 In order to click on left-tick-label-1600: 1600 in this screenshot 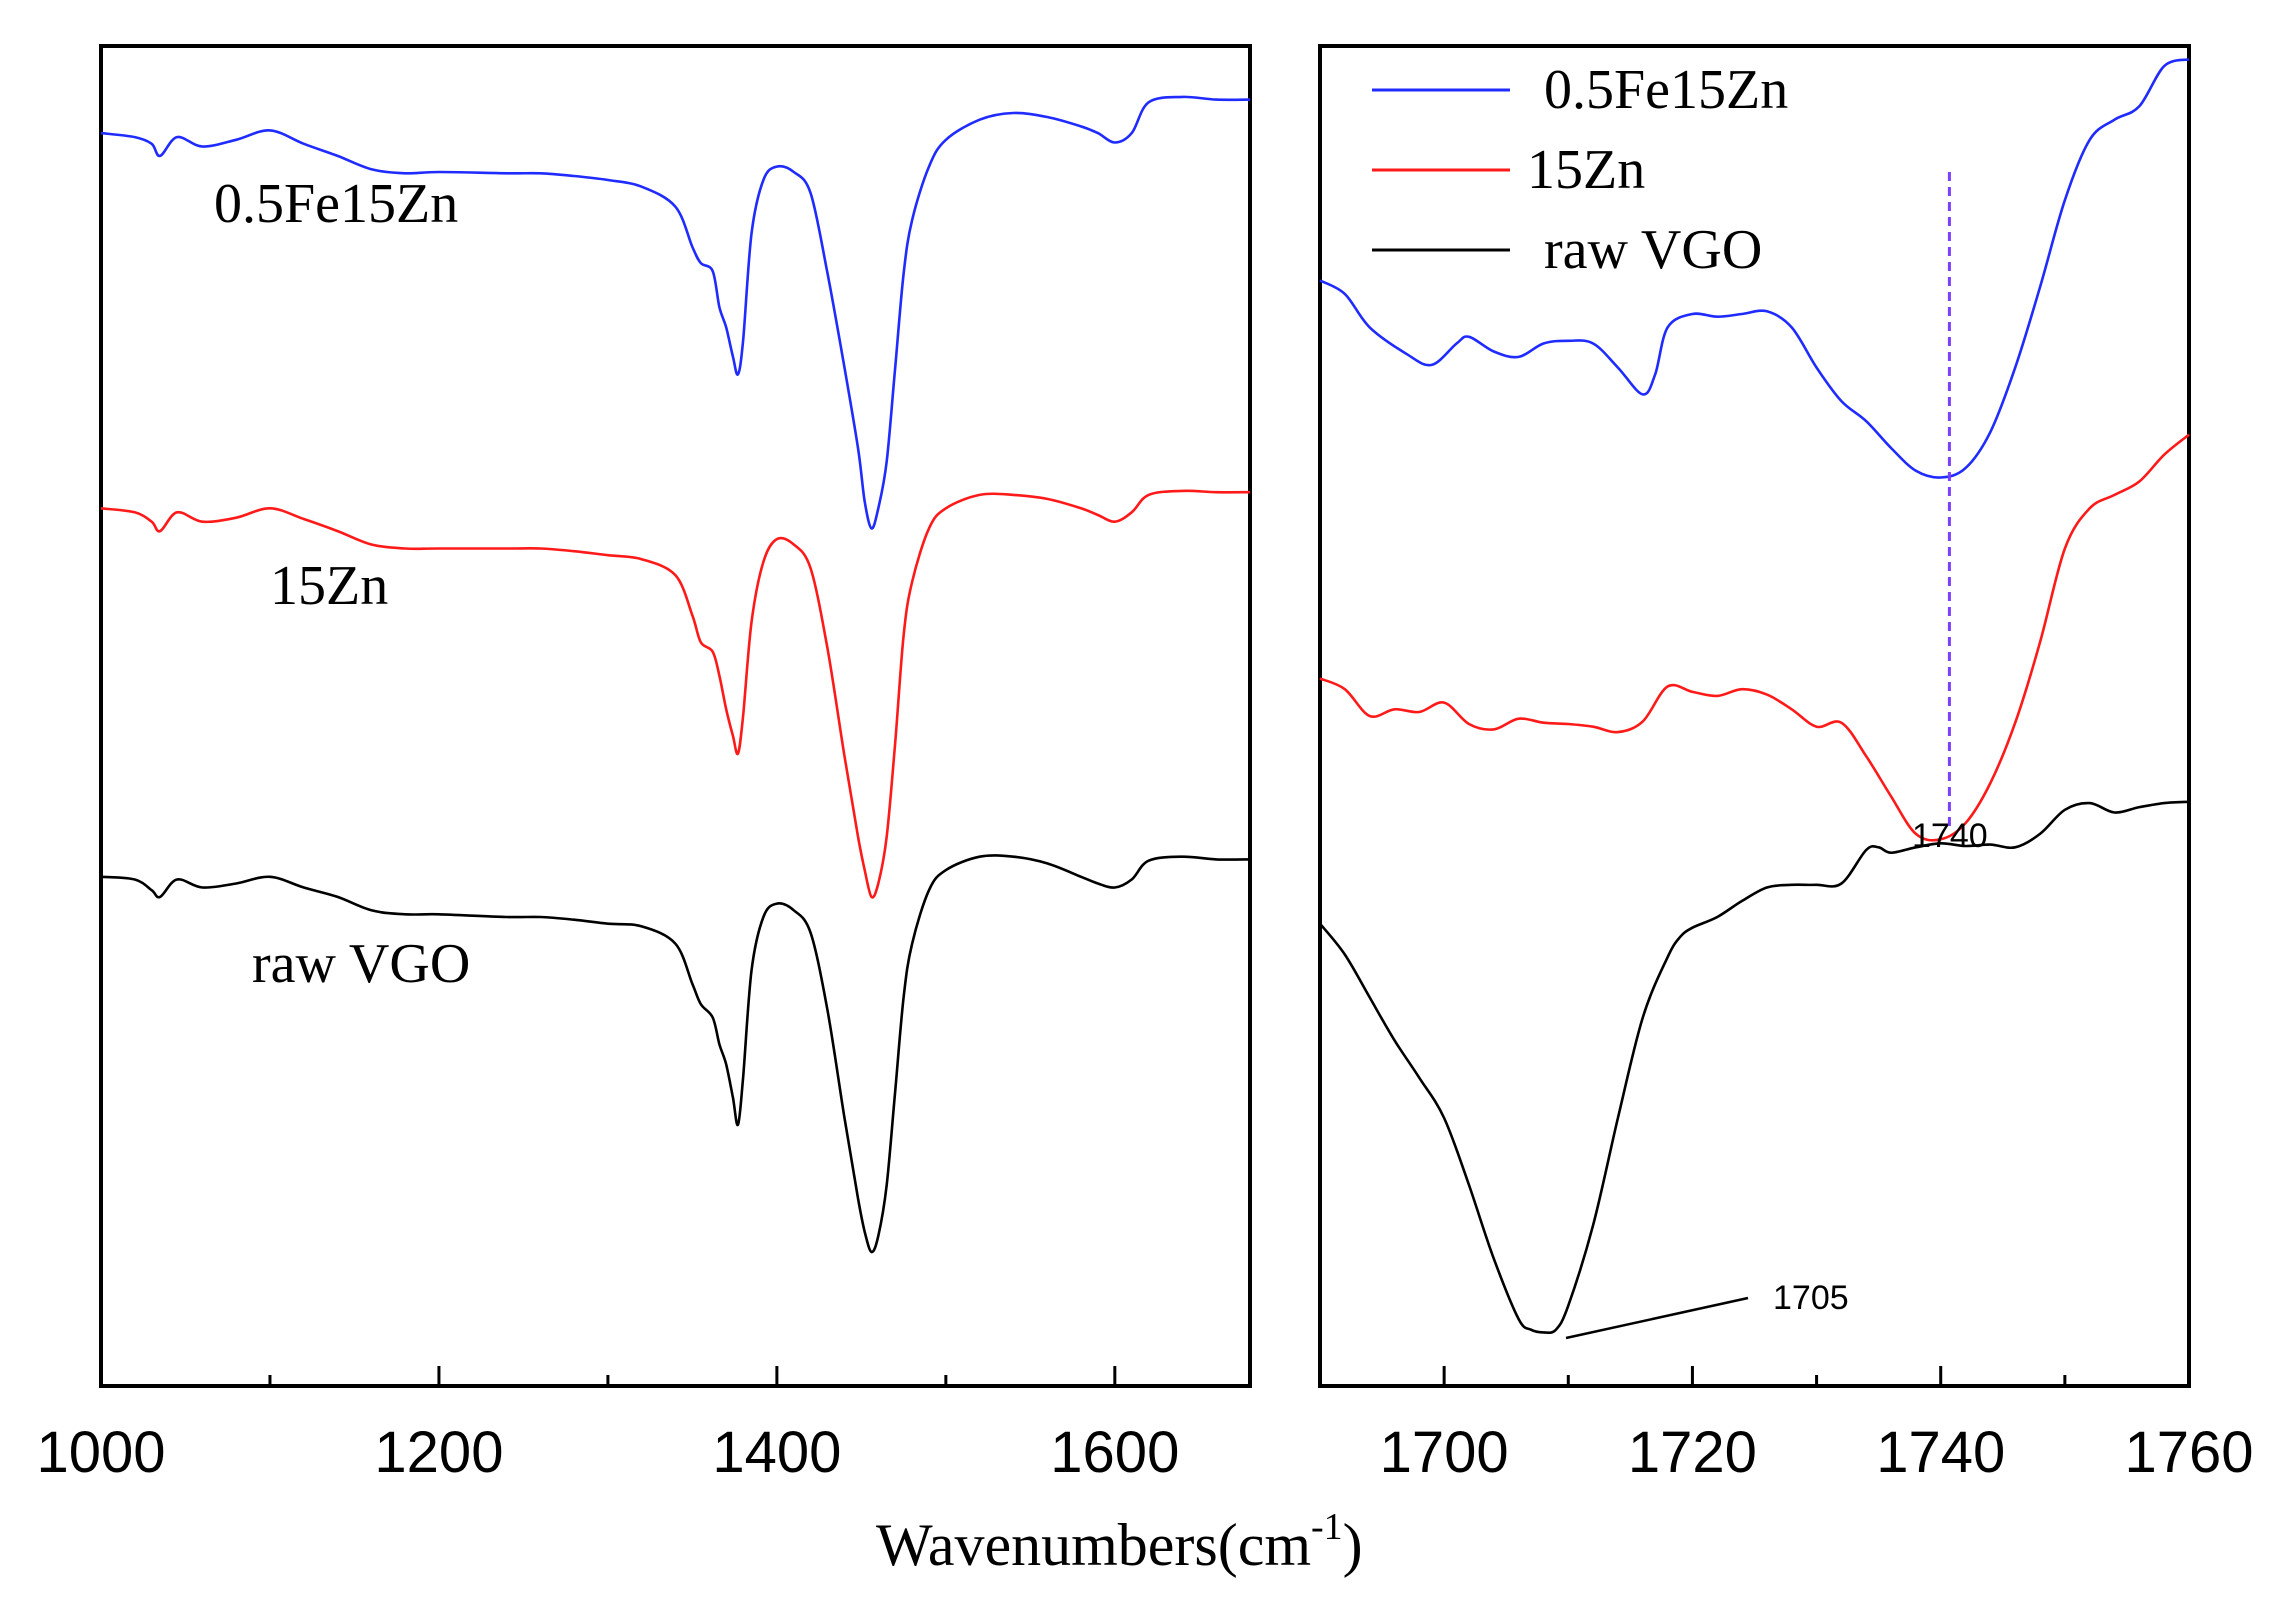, I will do `click(1114, 1452)`.